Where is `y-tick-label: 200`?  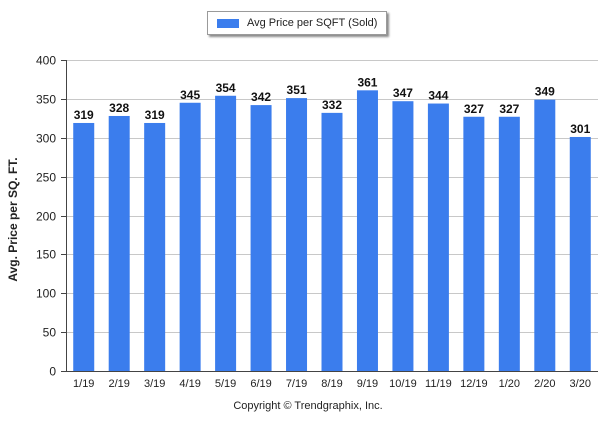 y-tick-label: 200 is located at coordinates (46, 217).